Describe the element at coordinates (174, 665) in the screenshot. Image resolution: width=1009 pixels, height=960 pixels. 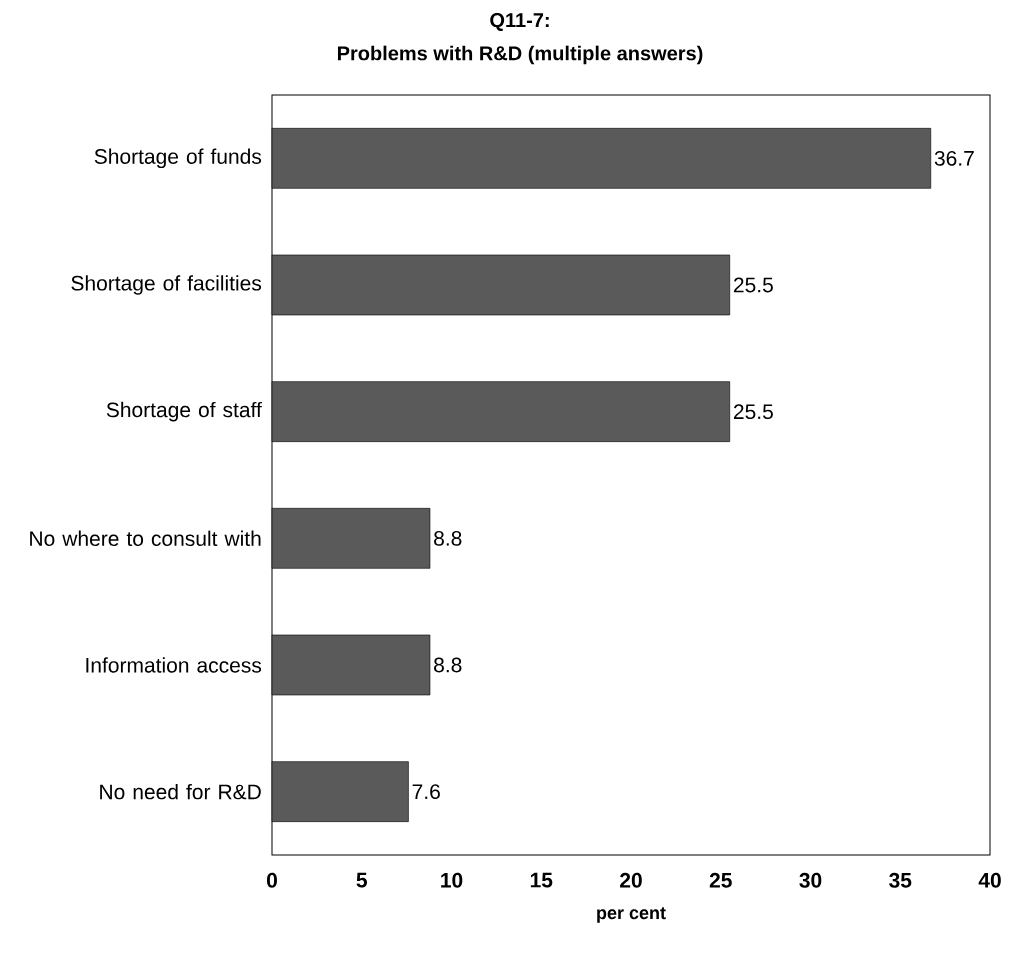
I see `y-tick-label: Information access` at that location.